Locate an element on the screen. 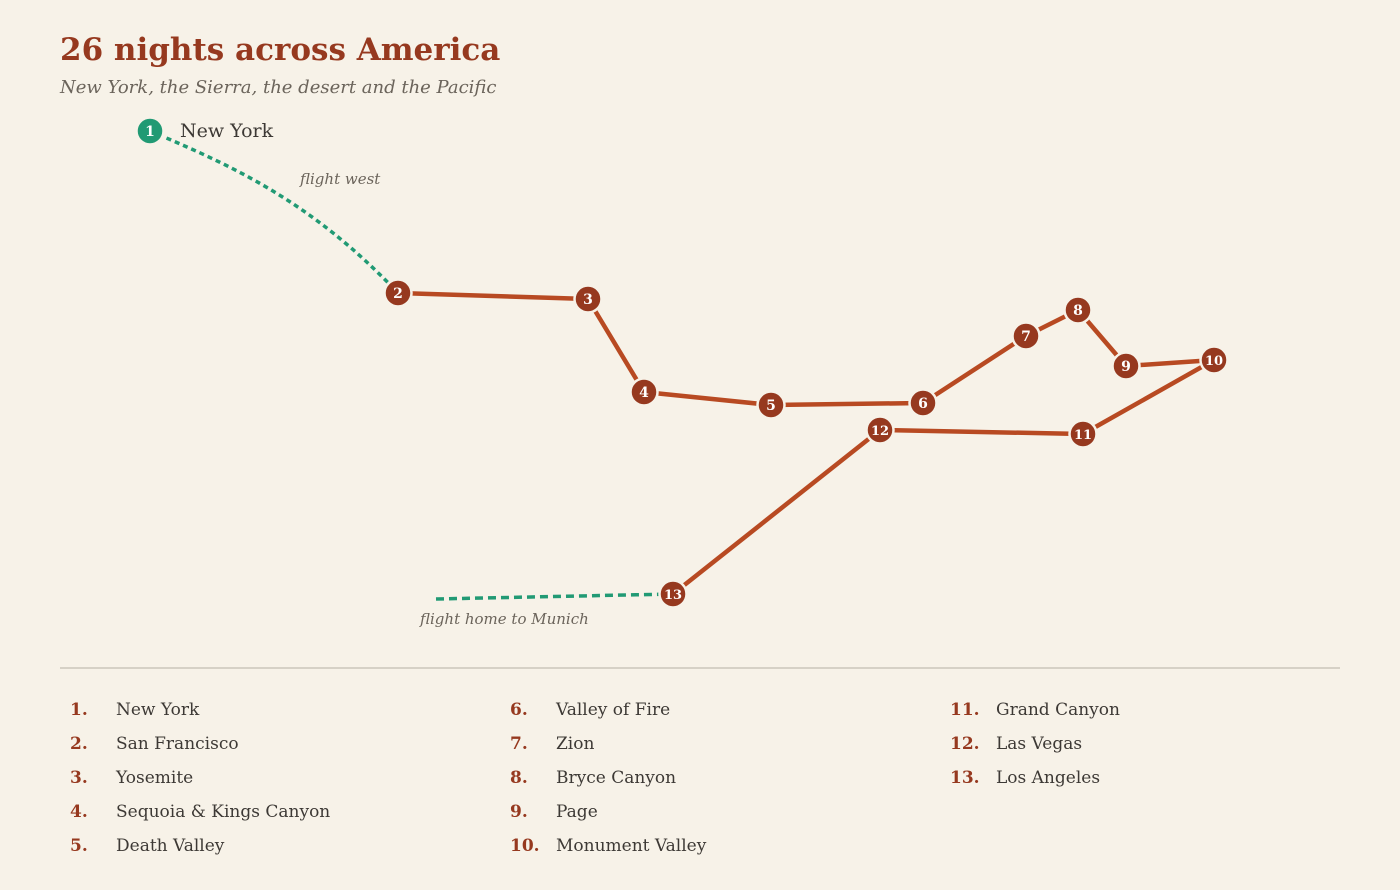 The height and width of the screenshot is (890, 1400). stop-marker-11: 11 is located at coordinates (1083, 434).